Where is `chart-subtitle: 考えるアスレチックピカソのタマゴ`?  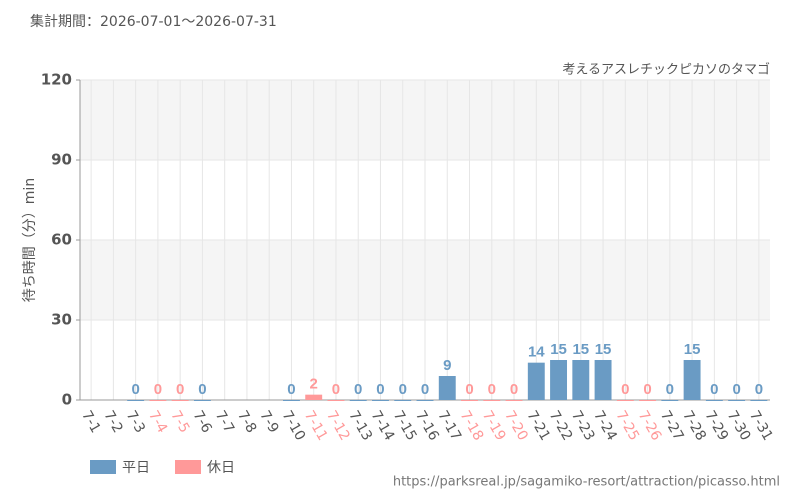 chart-subtitle: 考えるアスレチックピカソのタマゴ is located at coordinates (666, 70).